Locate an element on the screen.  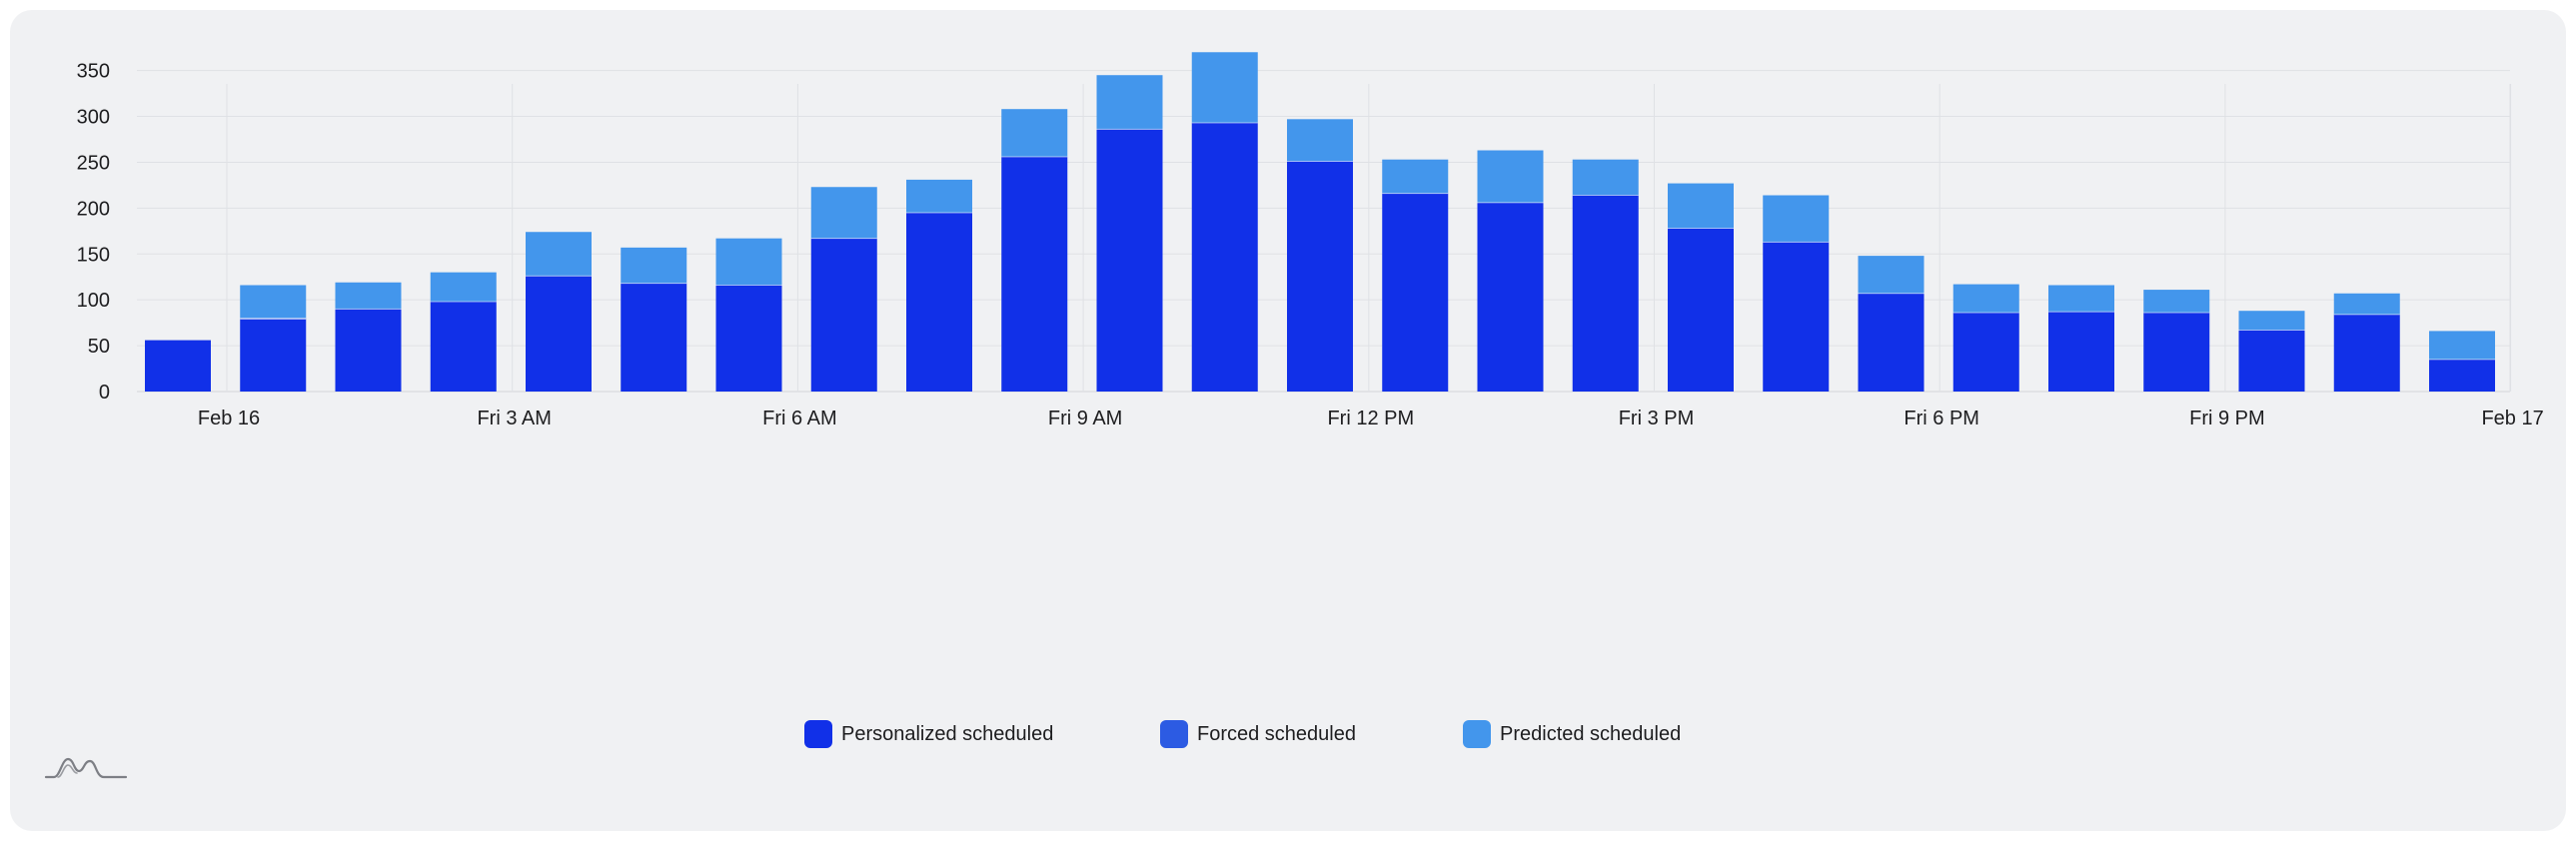
legend-label-personalized: Personalized scheduled is located at coordinates (947, 733).